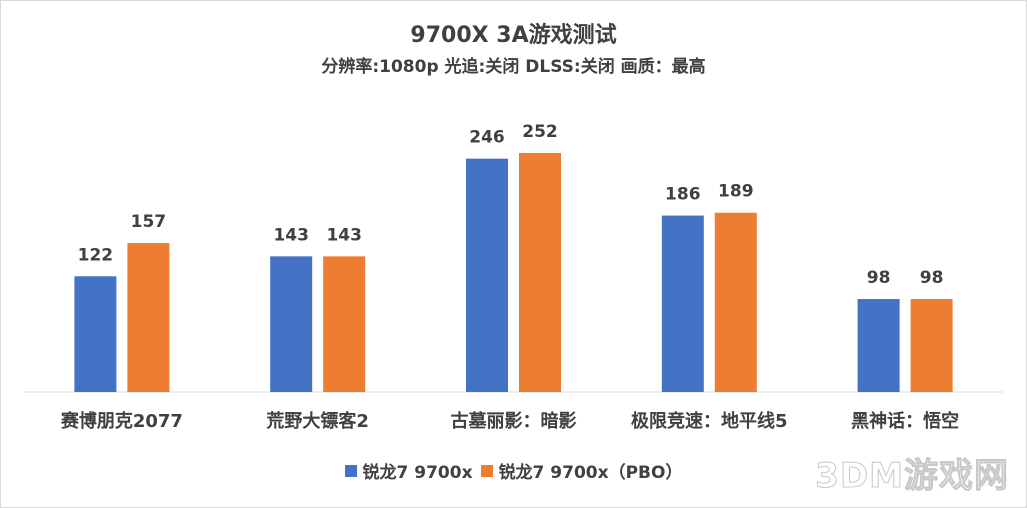 This screenshot has height=508, width=1027. What do you see at coordinates (879, 278) in the screenshot?
I see `data-label-series-1-cat-5: 98` at bounding box center [879, 278].